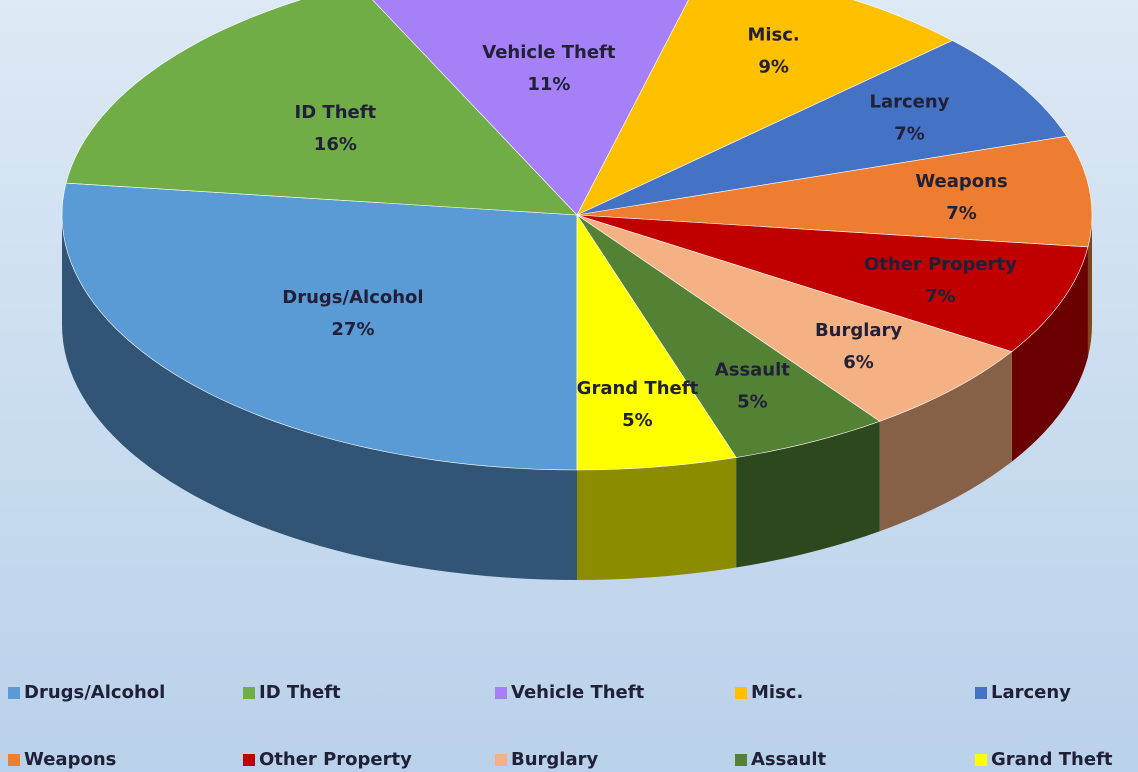 This screenshot has width=1138, height=772. What do you see at coordinates (70, 759) in the screenshot?
I see `legend-label: Weapons` at bounding box center [70, 759].